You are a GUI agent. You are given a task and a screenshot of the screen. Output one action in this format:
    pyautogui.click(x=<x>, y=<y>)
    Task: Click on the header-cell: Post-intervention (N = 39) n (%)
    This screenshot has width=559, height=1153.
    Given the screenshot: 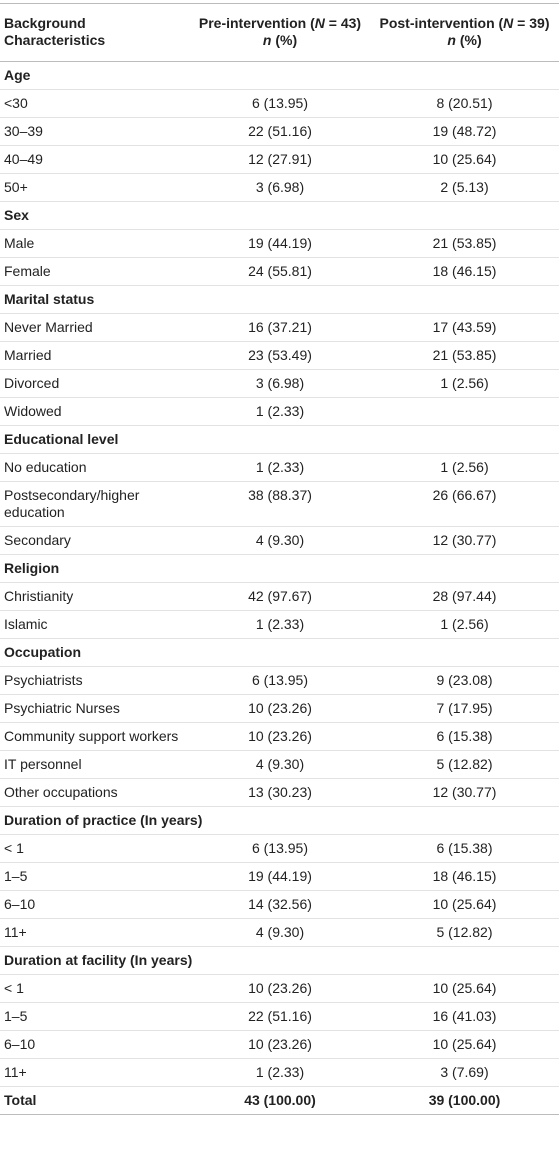 What is the action you would take?
    pyautogui.click(x=464, y=32)
    